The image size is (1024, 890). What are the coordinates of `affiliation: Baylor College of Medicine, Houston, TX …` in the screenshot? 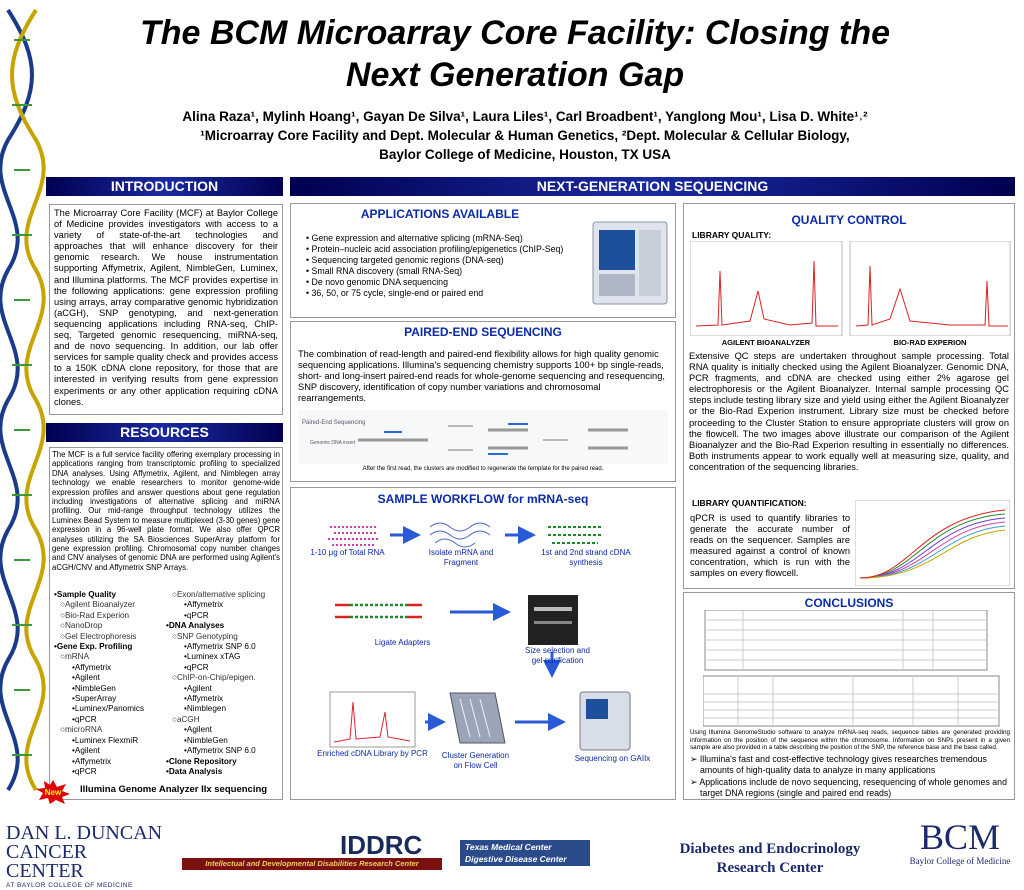 It's located at (525, 154).